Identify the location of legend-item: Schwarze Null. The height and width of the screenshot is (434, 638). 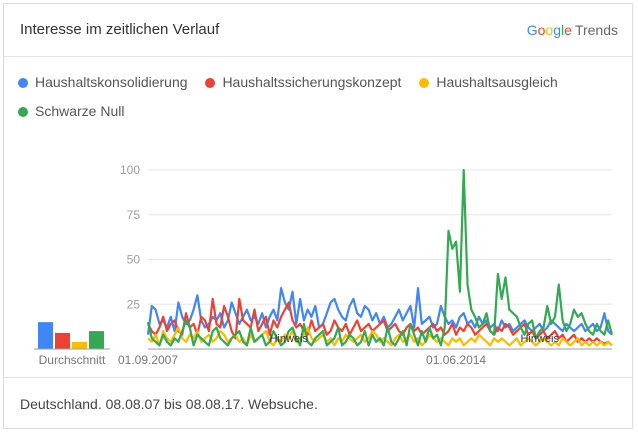
(71, 111).